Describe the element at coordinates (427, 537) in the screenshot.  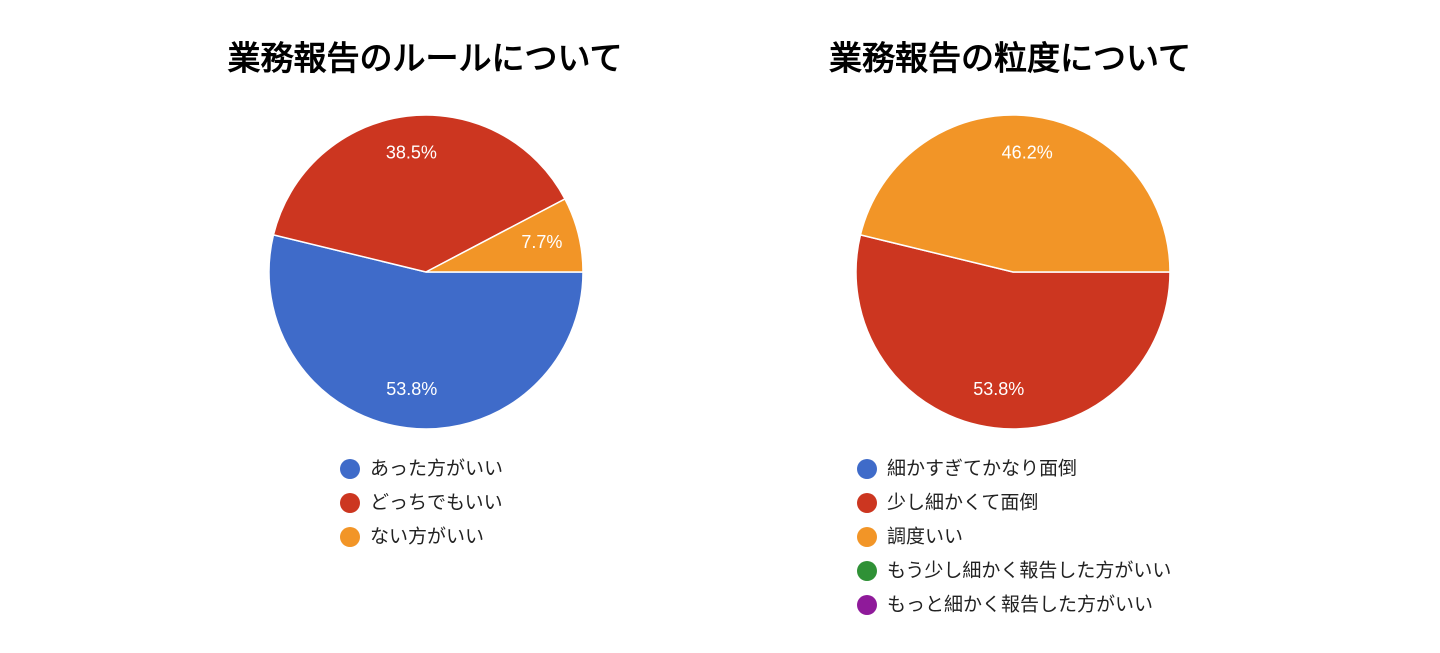
I see `legend-label: ない方がいい` at that location.